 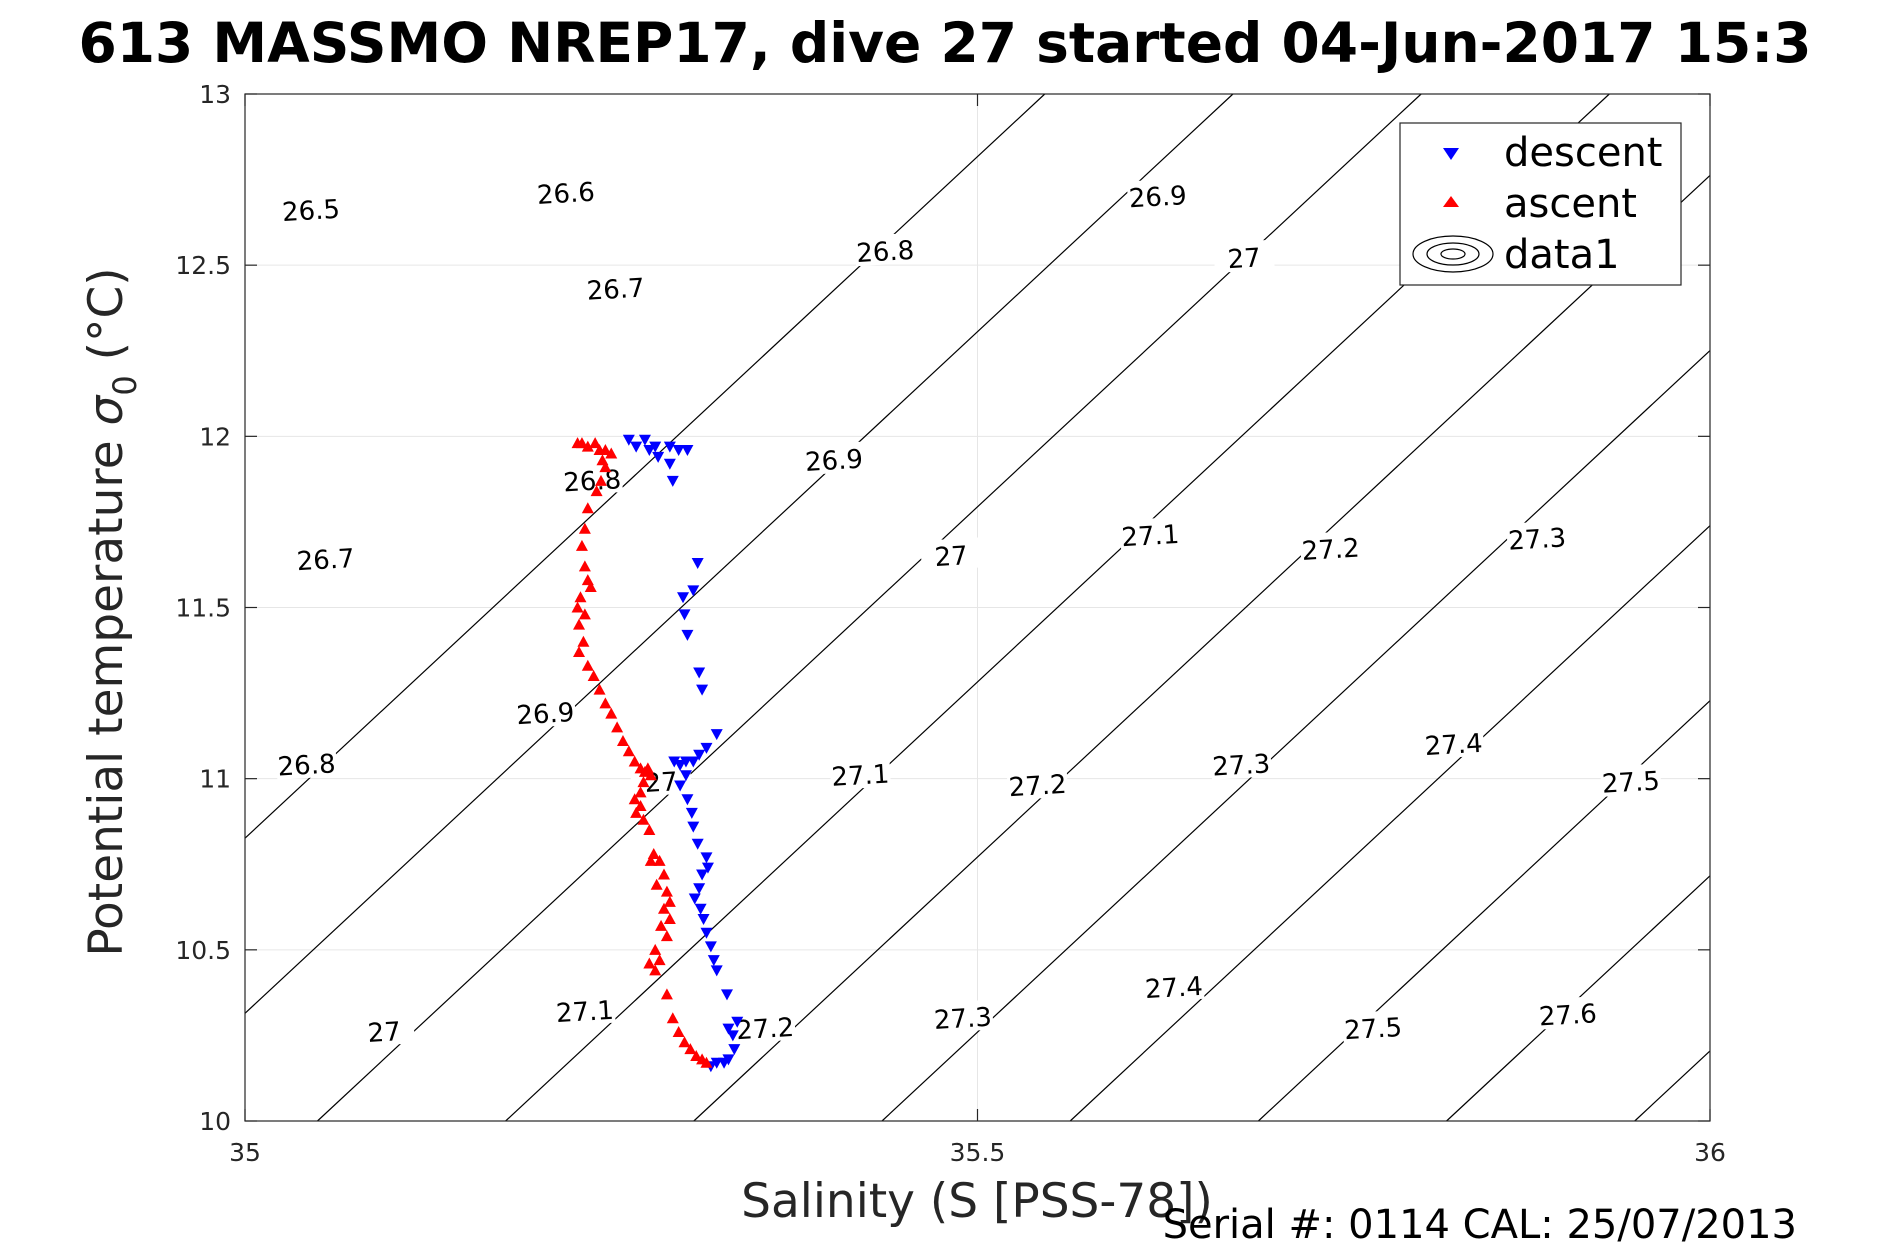 I want to click on contour-label: 26.6, so click(x=566, y=194).